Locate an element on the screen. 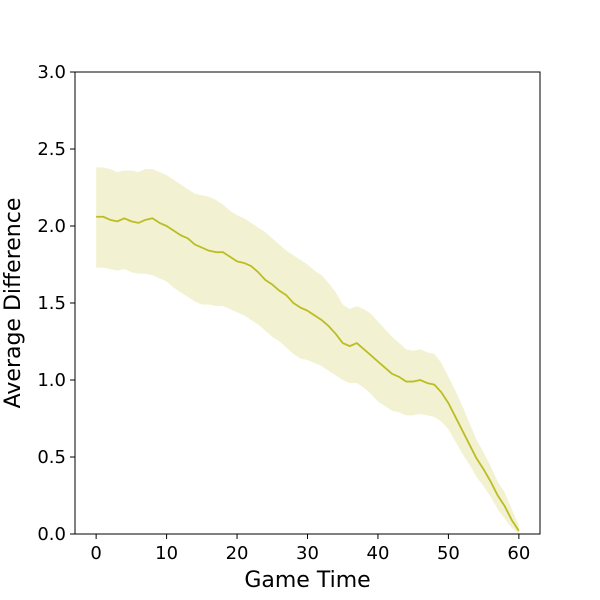 Image resolution: width=600 pixels, height=600 pixels. y-tick-label: 0.0 is located at coordinates (51, 534).